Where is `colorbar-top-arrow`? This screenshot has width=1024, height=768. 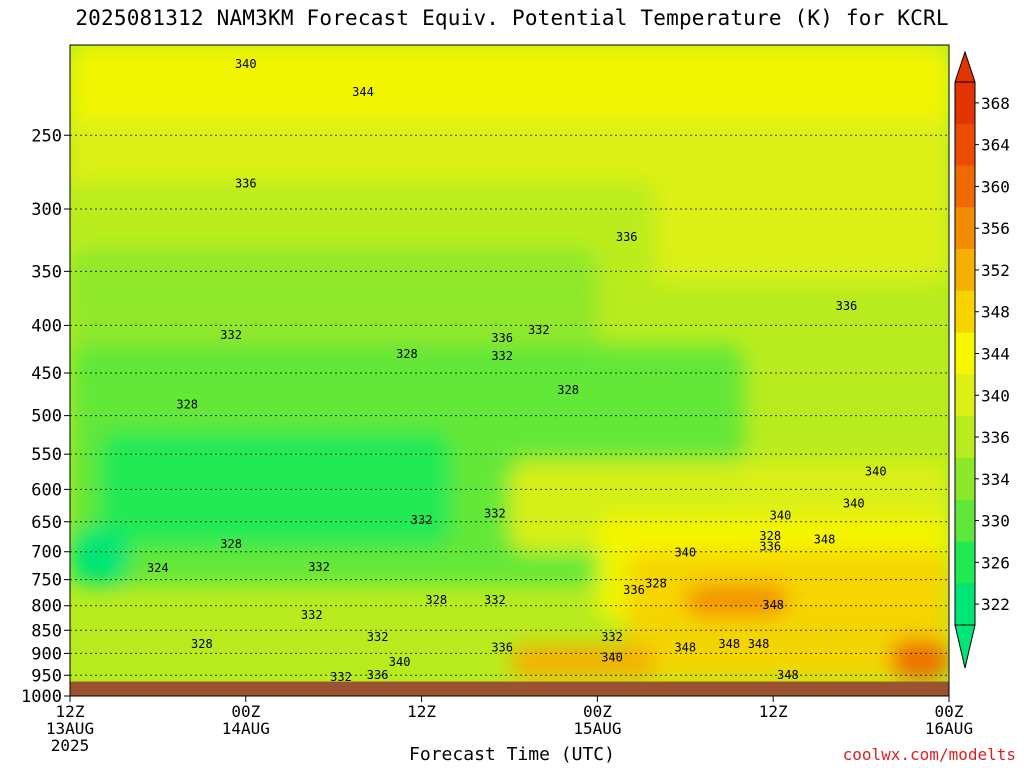
colorbar-top-arrow is located at coordinates (965, 66).